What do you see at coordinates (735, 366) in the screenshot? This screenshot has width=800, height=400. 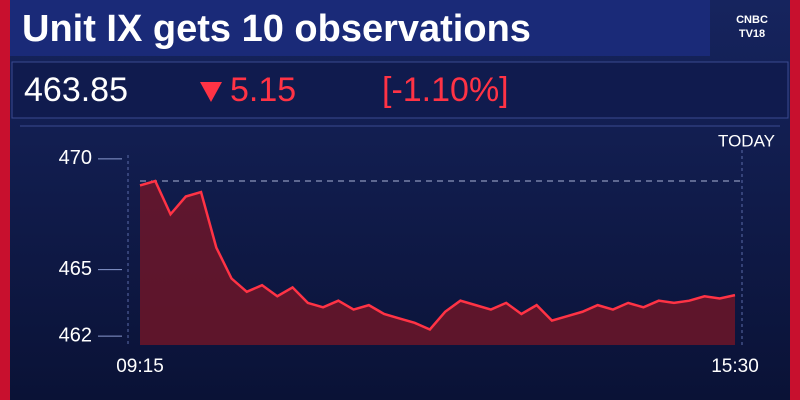 I see `x-tick-label: 15:30` at bounding box center [735, 366].